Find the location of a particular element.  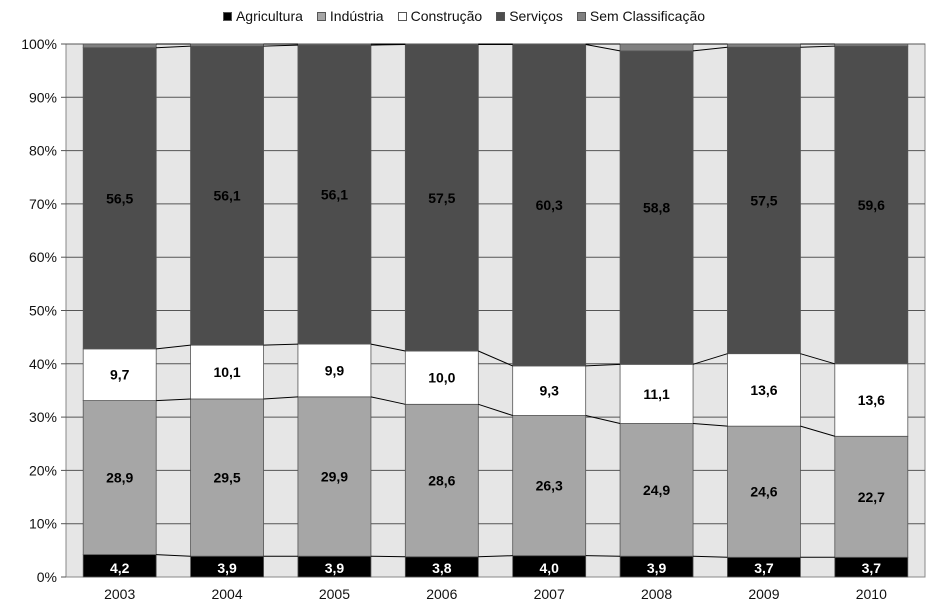

data-label: 57,5 is located at coordinates (441, 198).